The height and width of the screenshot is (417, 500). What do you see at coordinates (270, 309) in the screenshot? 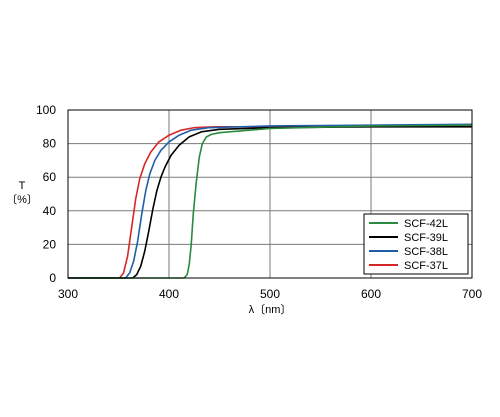
I see `x-axis-label: λ〔nm〕` at bounding box center [270, 309].